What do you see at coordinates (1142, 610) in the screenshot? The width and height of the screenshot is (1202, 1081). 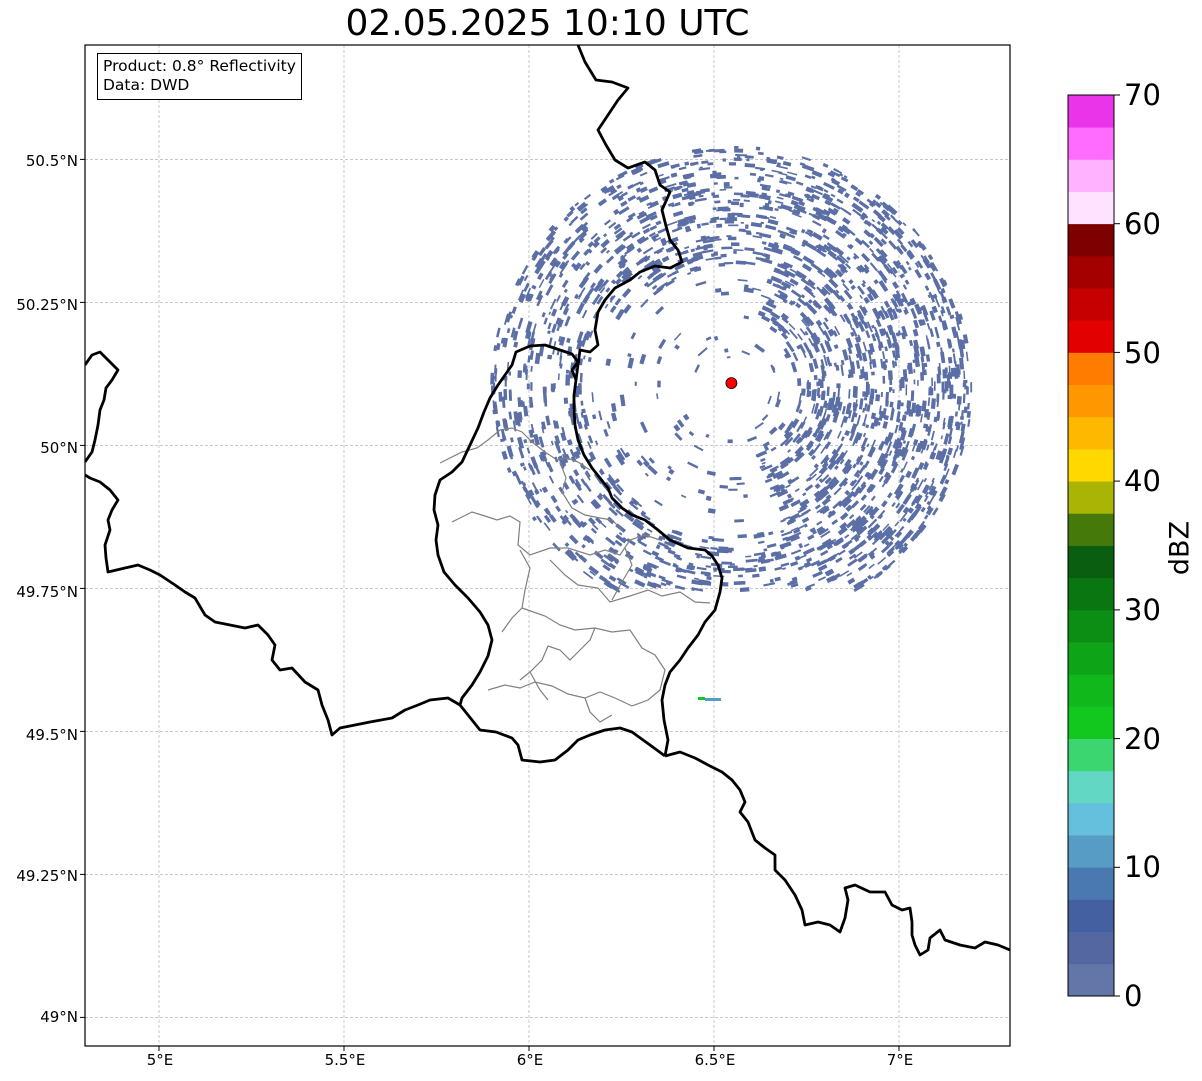 I see `colorbar-tick-label: 30` at bounding box center [1142, 610].